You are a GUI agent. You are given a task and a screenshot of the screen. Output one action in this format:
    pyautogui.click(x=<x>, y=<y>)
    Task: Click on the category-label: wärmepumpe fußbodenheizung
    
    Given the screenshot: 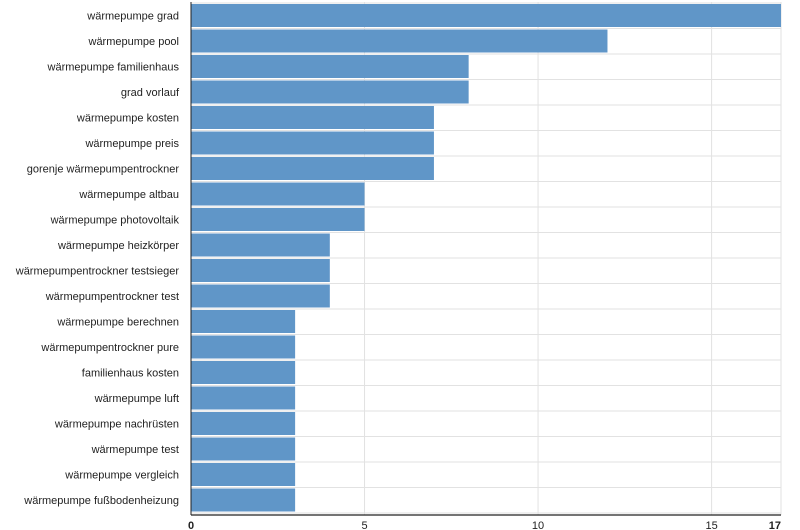 What is the action you would take?
    pyautogui.click(x=101, y=501)
    